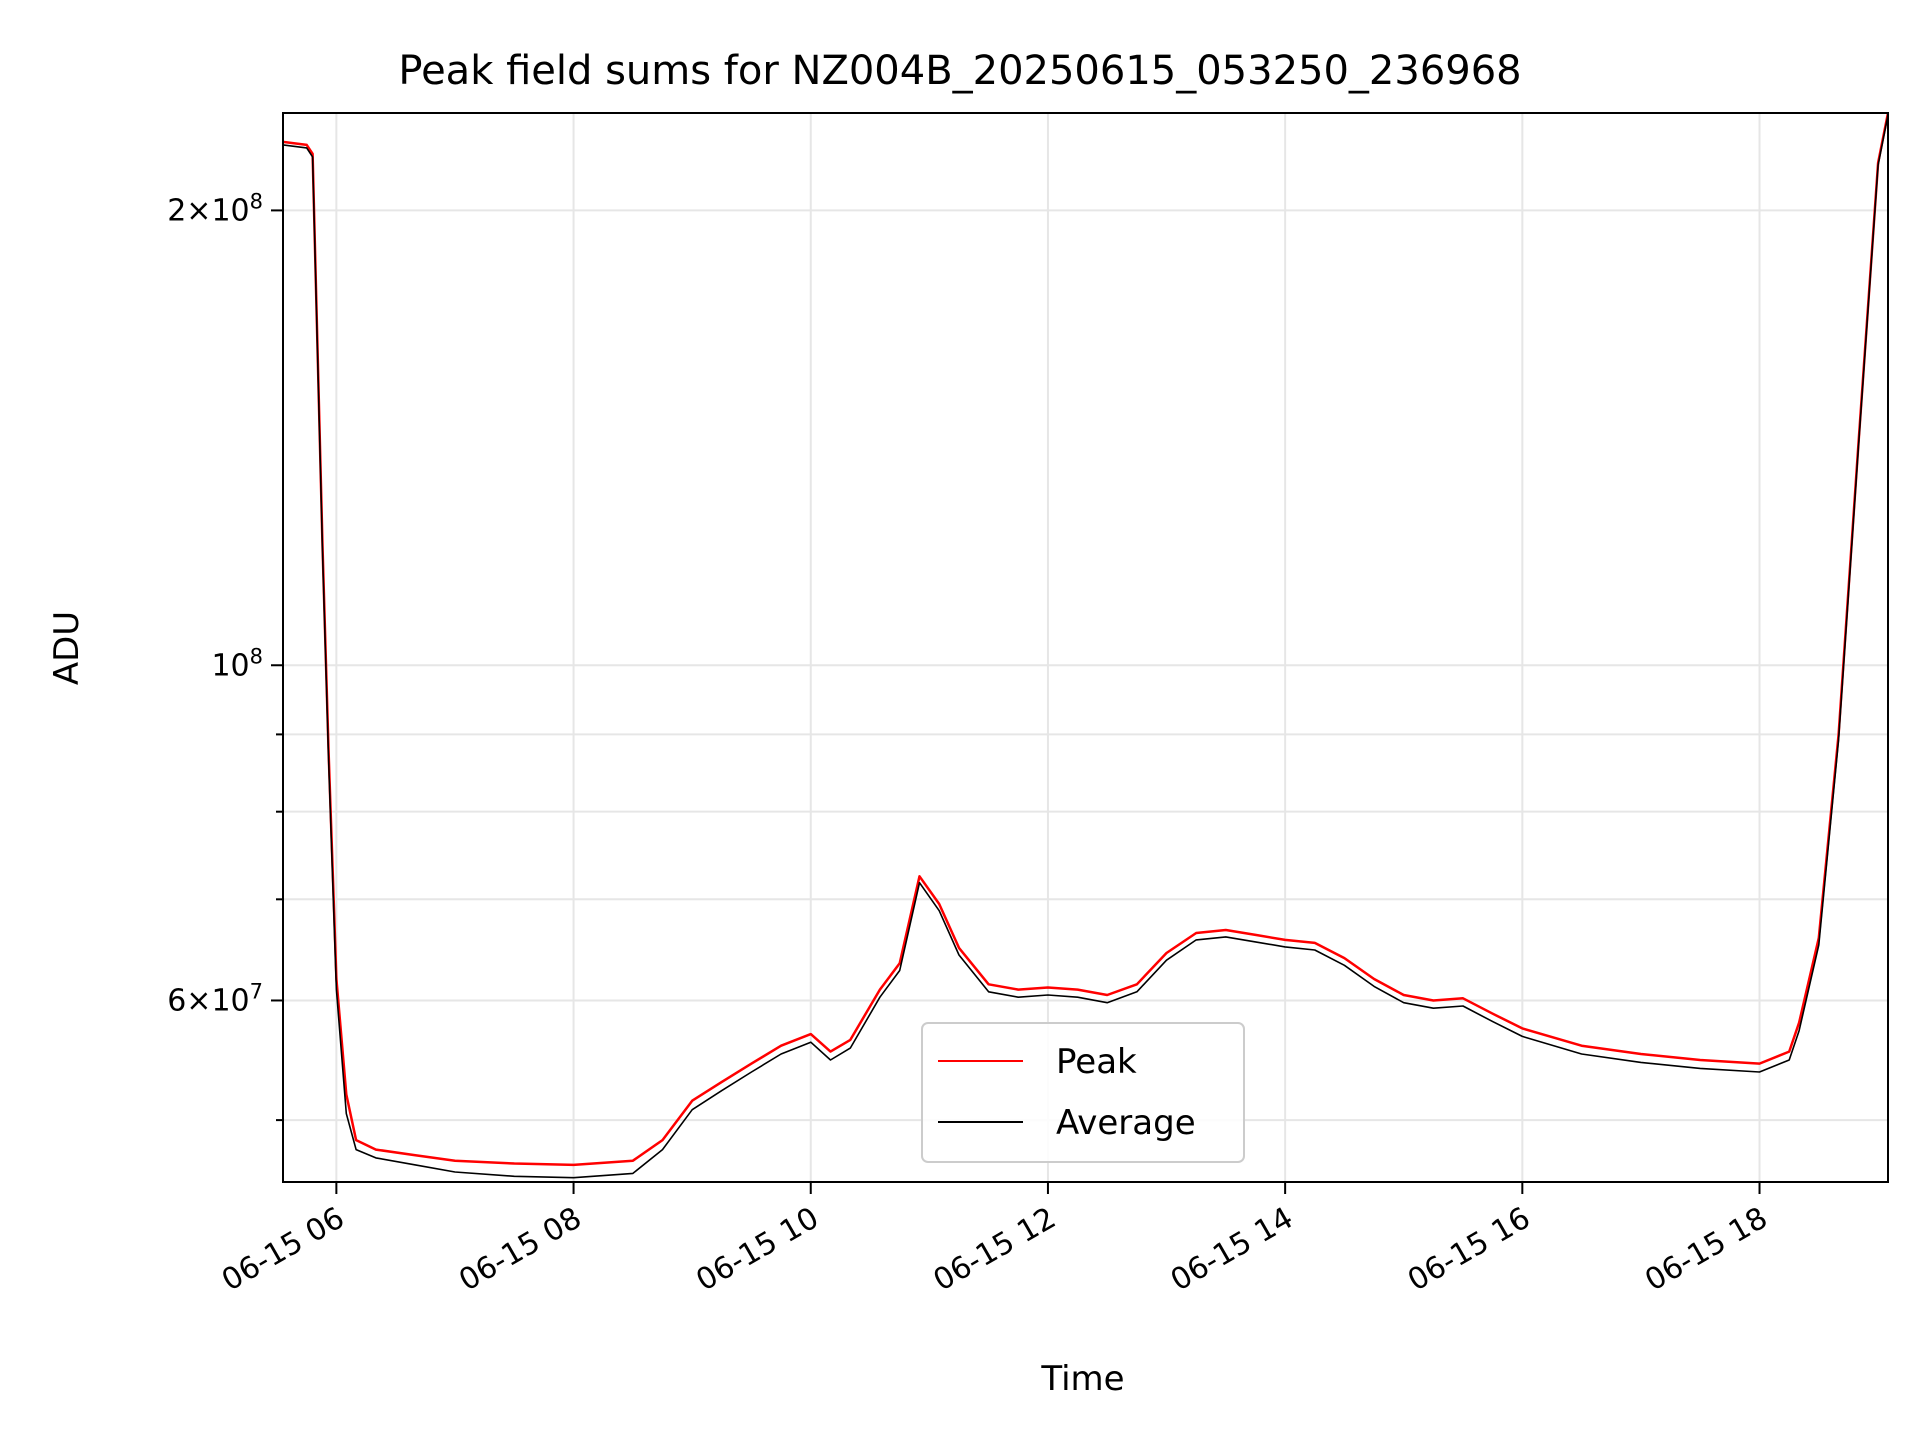 This screenshot has height=1440, width=1920. I want to click on x-tick-label: 06-15 08, so click(520, 1250).